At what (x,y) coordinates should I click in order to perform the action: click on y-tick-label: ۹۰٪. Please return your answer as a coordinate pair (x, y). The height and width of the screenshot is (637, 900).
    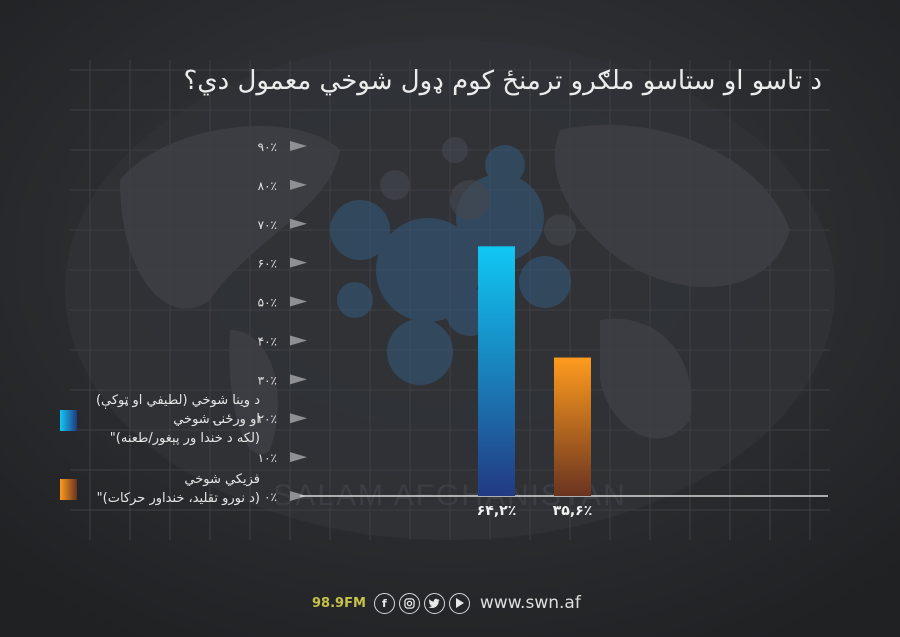
    Looking at the image, I should click on (267, 147).